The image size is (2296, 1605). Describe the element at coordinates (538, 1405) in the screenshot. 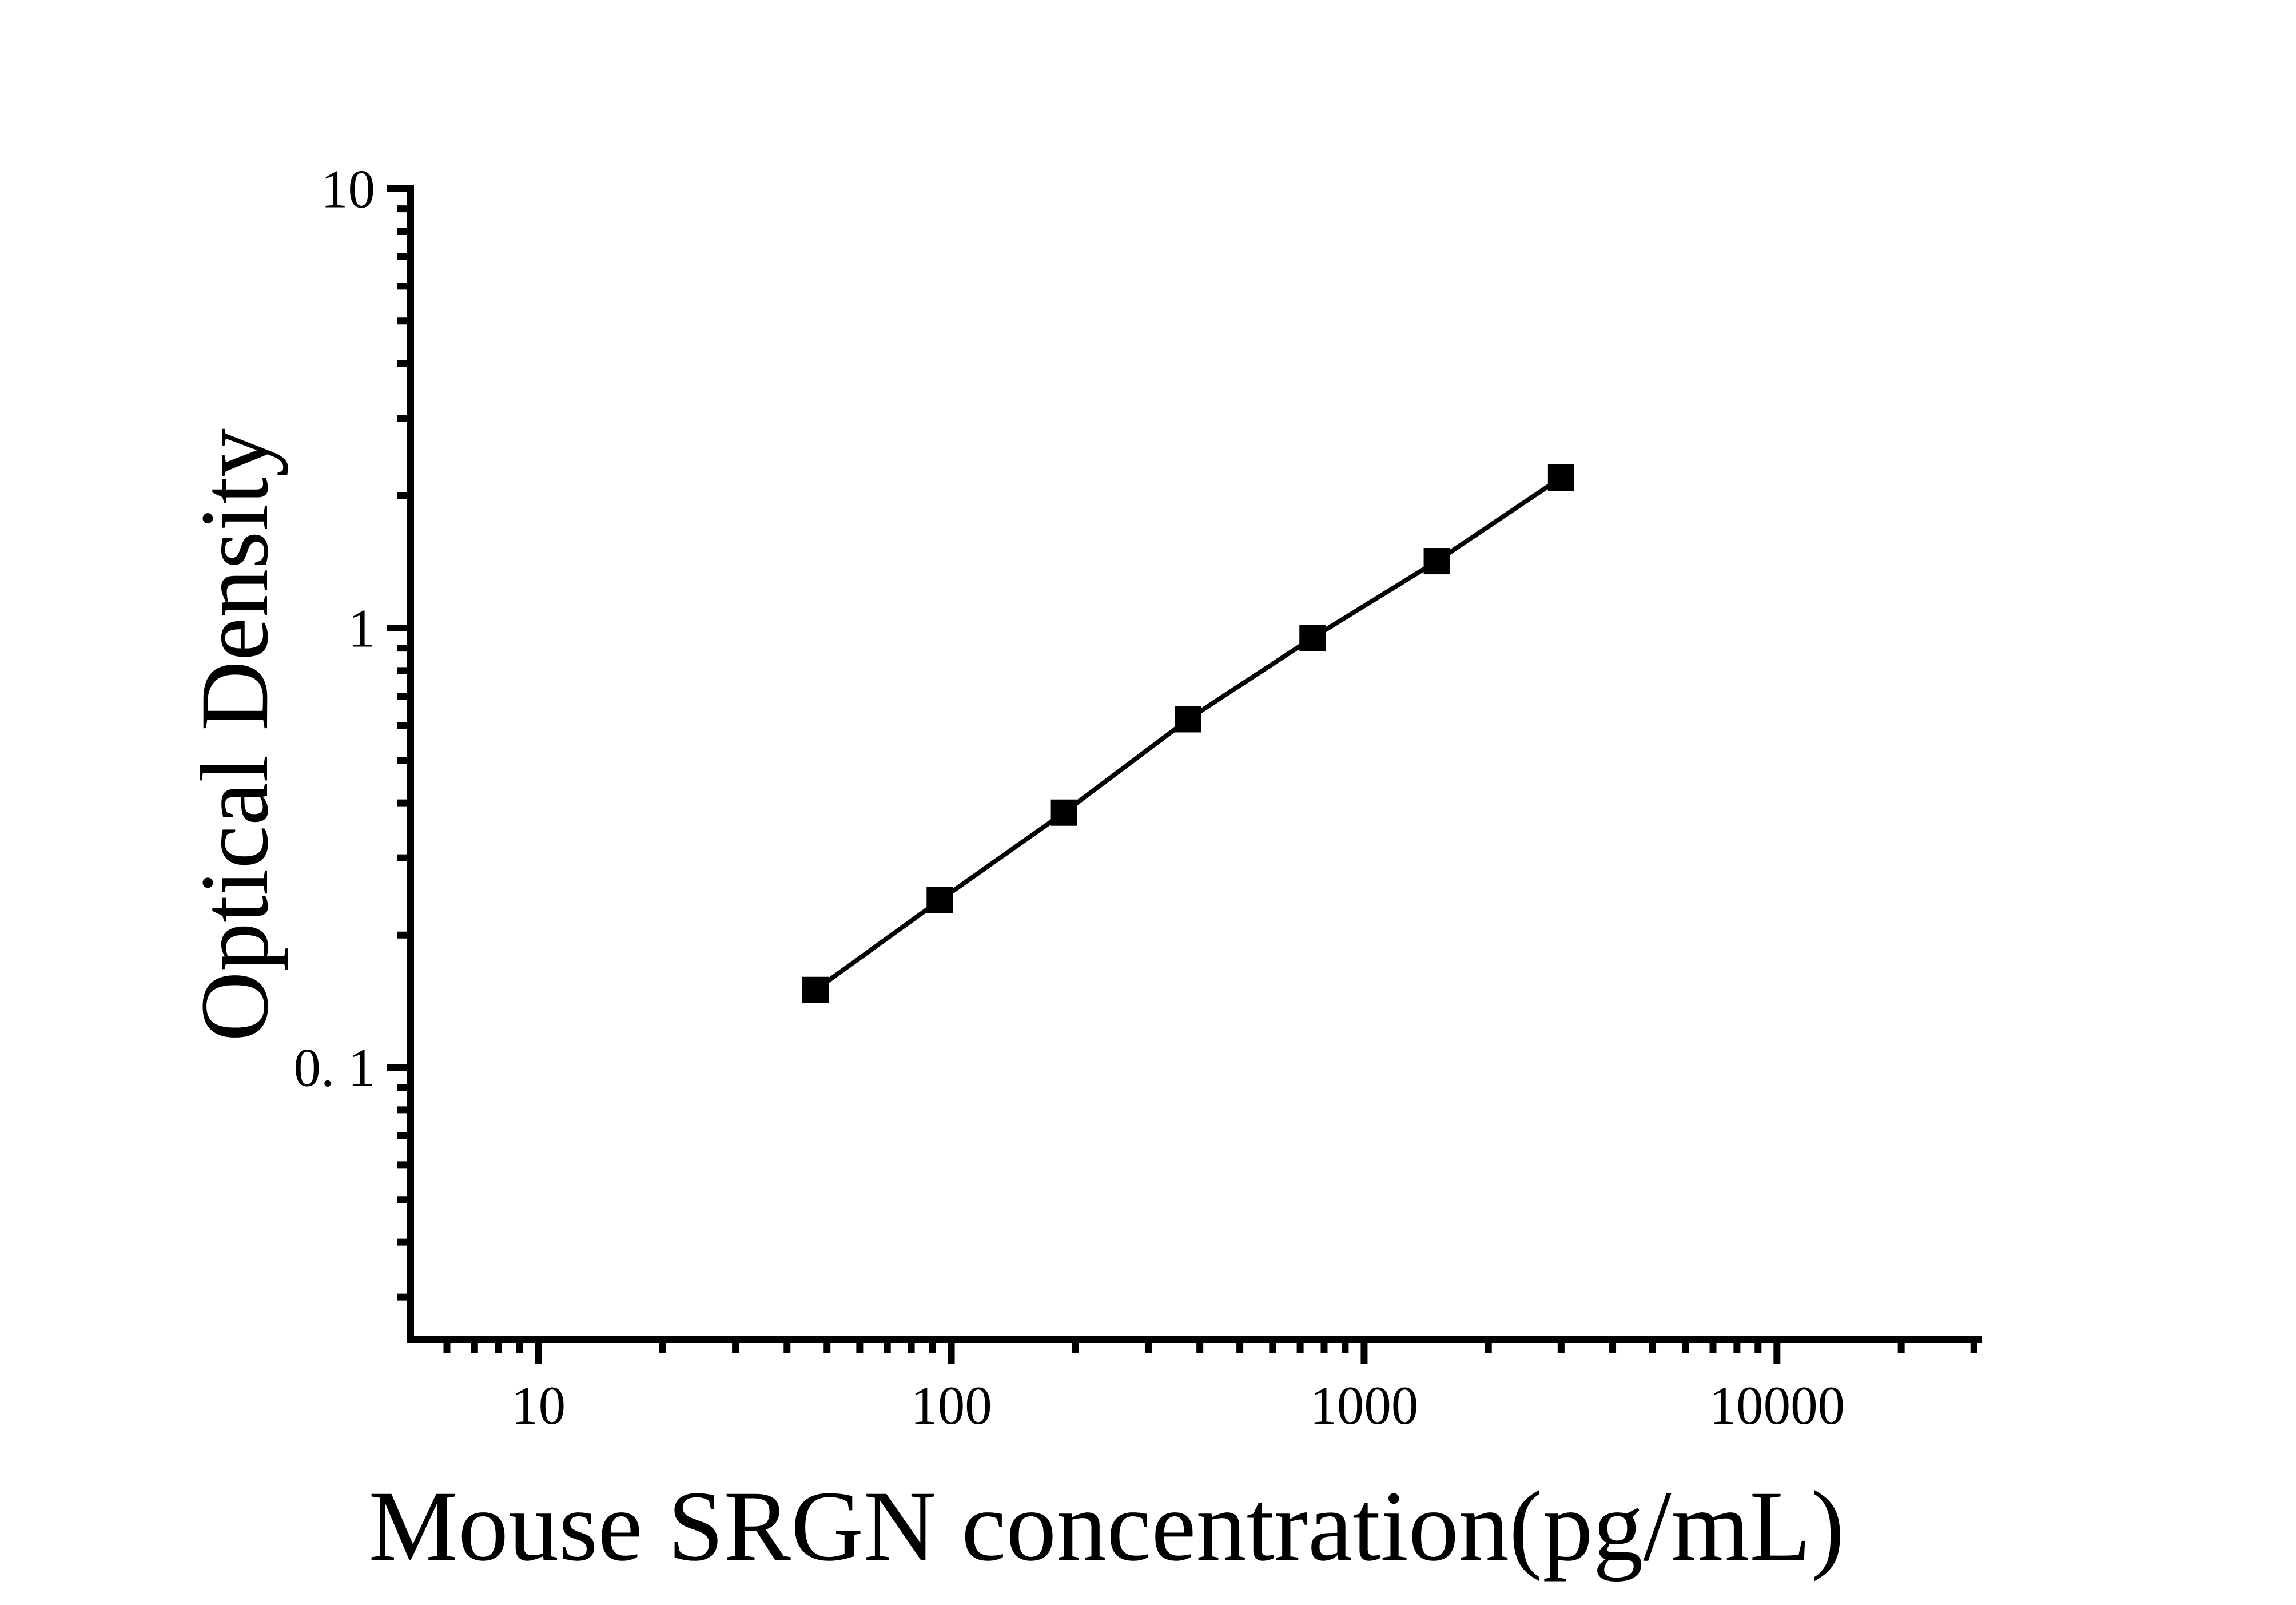

I see `x-tick-label: 10` at that location.